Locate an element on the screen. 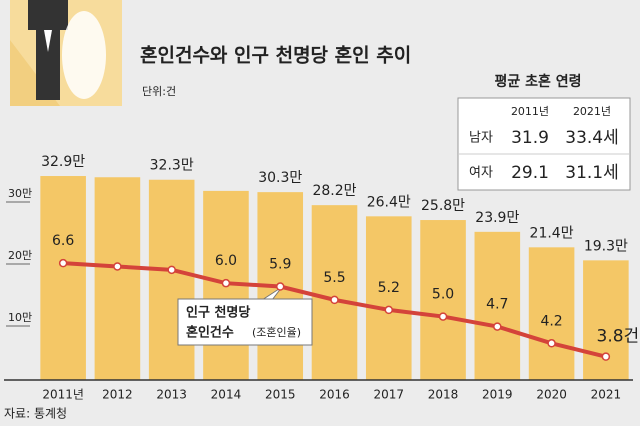 This screenshot has width=640, height=426. line-label: 3.8건 is located at coordinates (618, 337).